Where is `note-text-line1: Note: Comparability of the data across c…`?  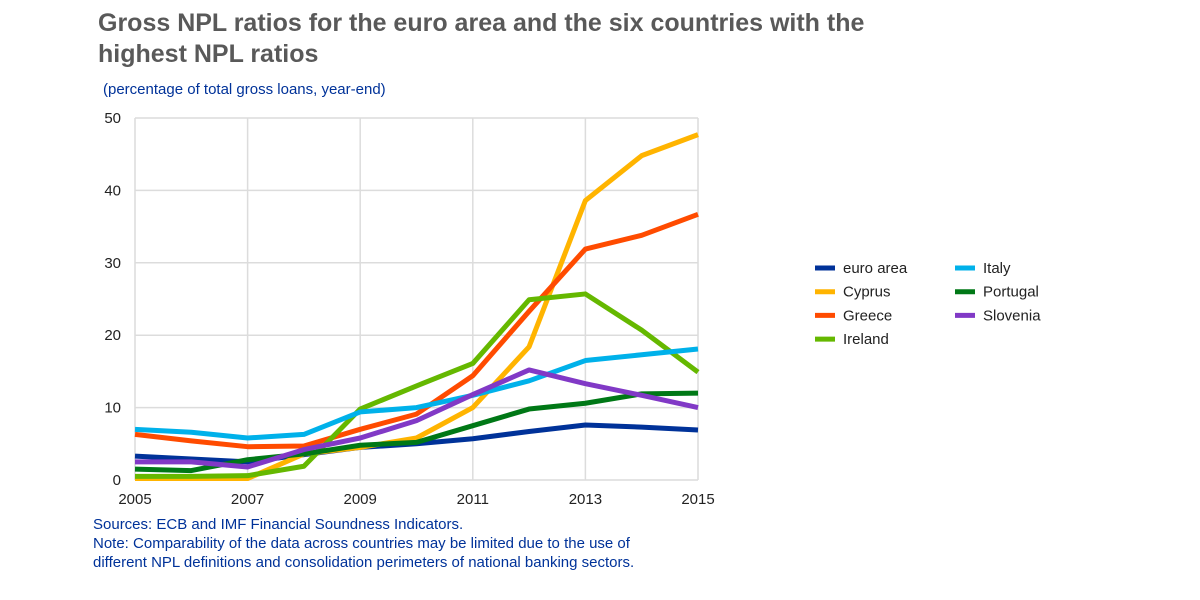
note-text-line1: Note: Comparability of the data across c… is located at coordinates (361, 543).